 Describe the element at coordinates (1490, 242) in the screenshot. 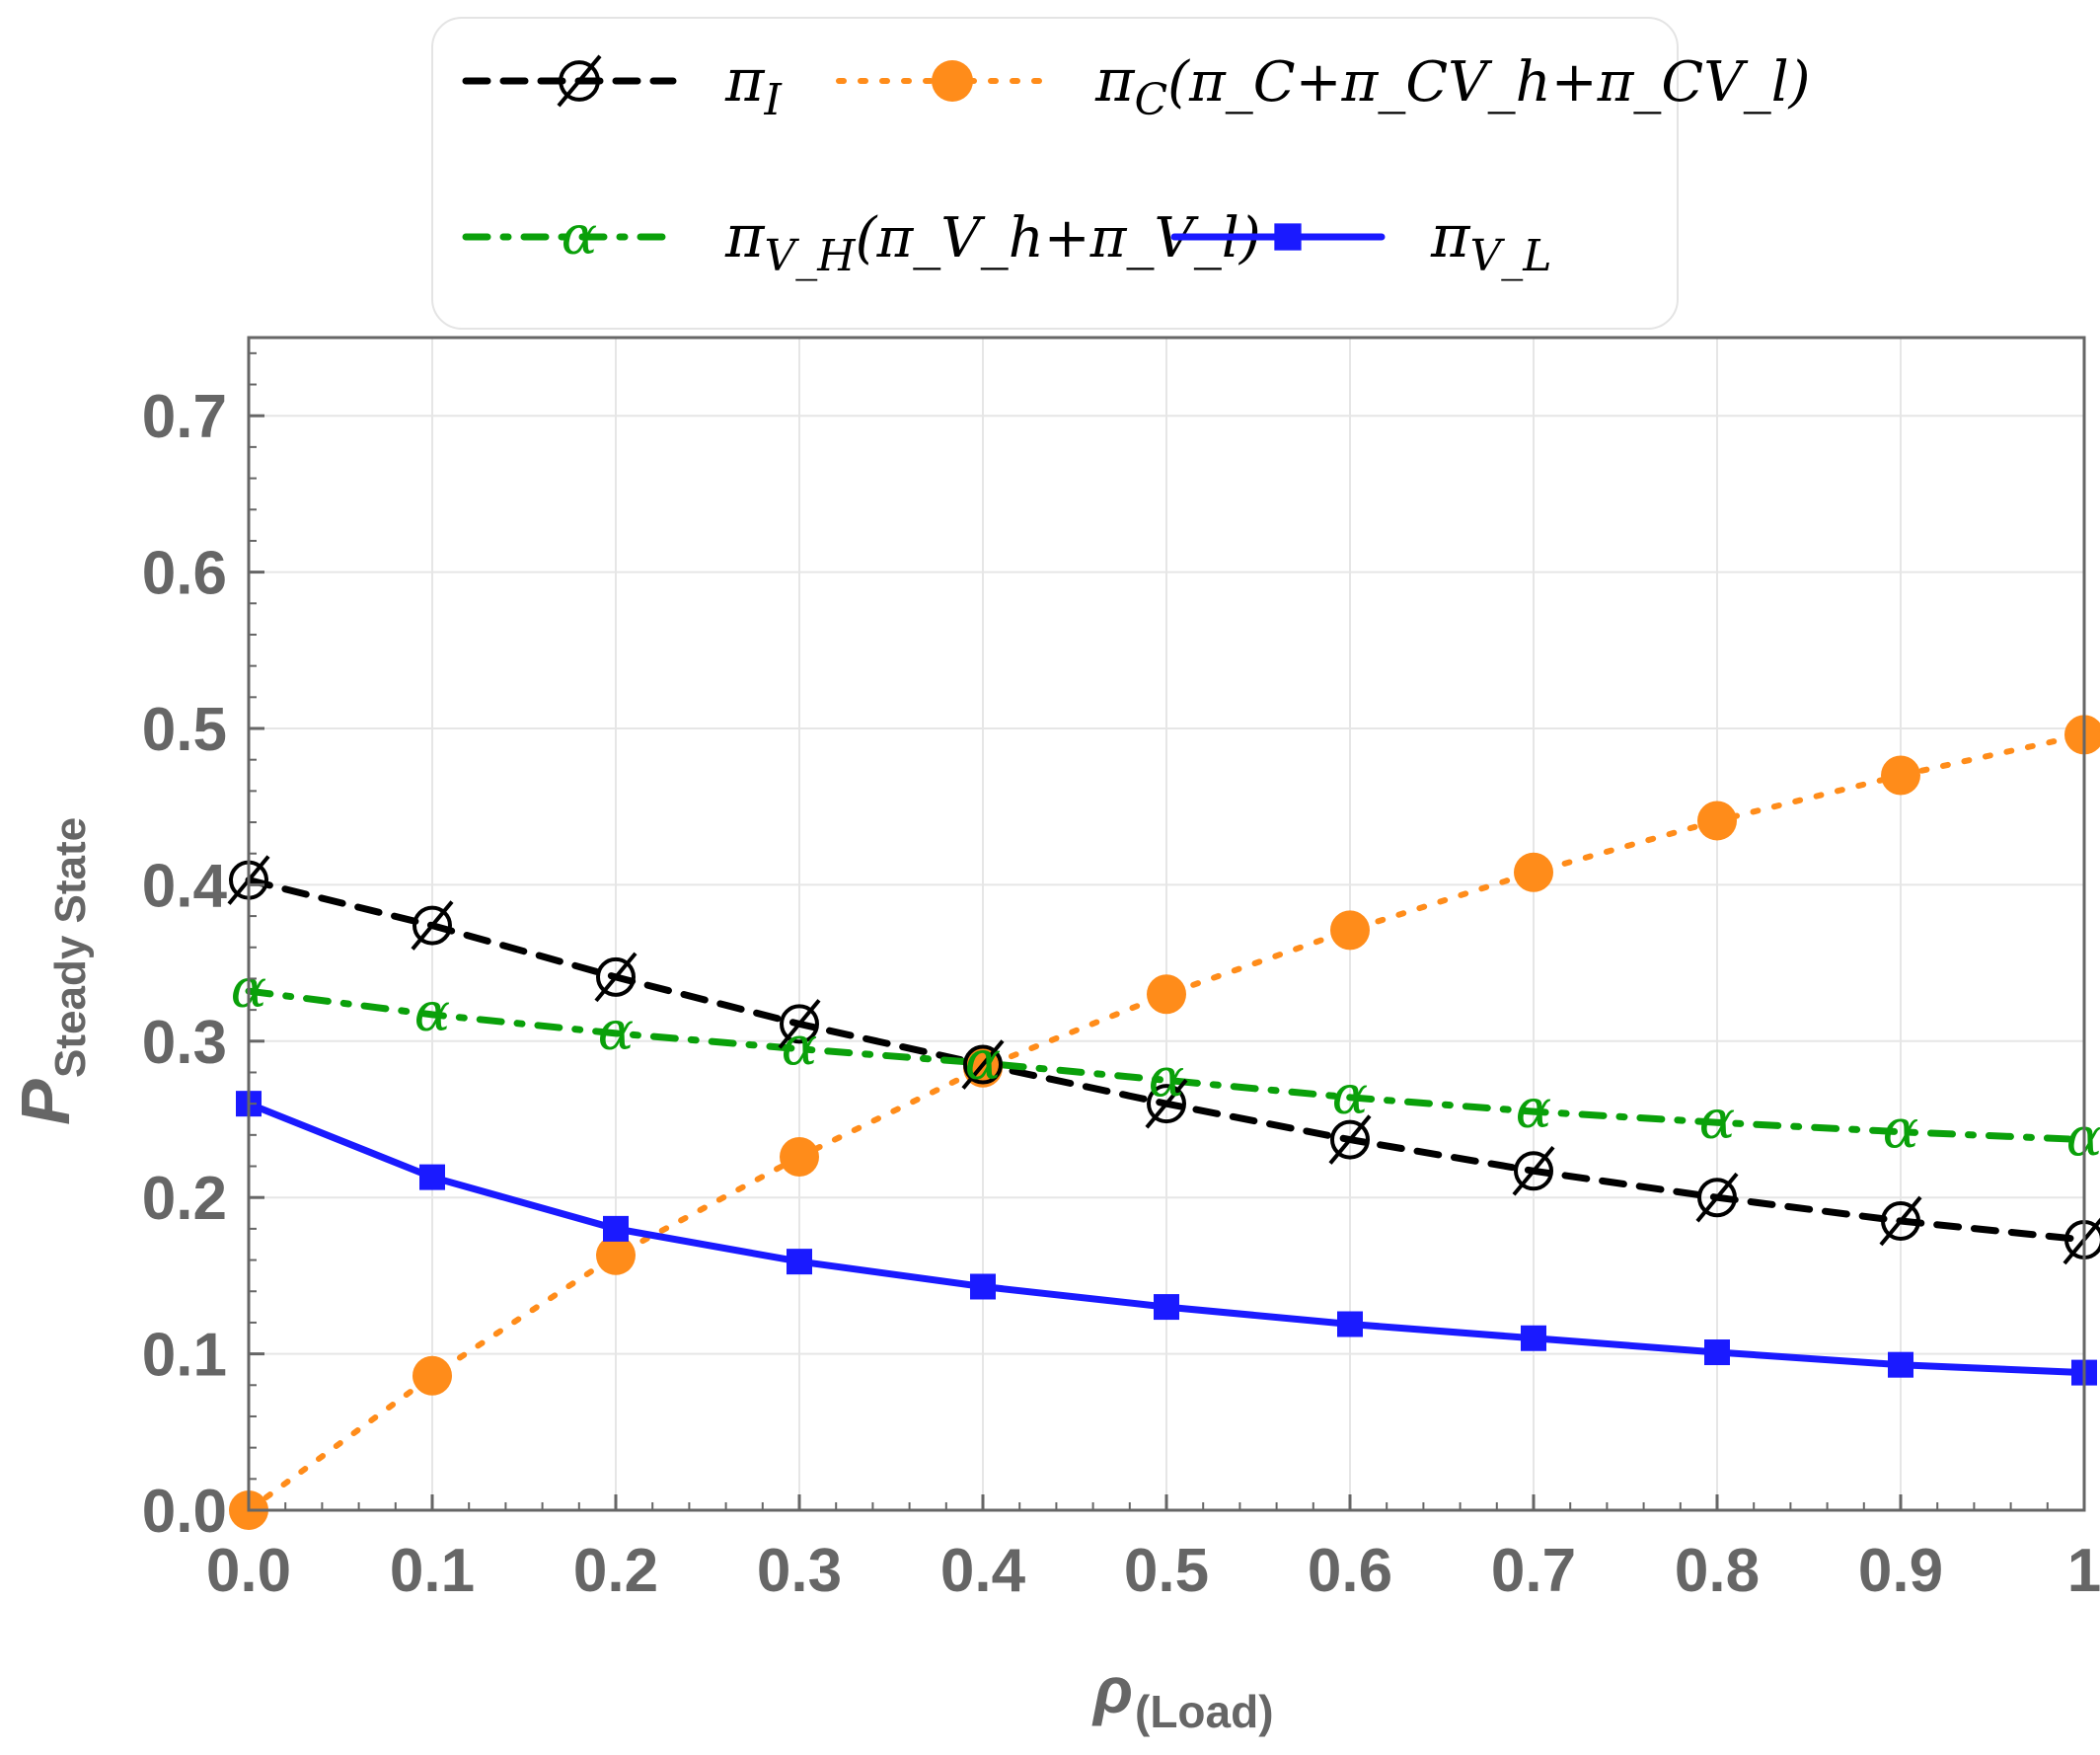

I see `legend-label: πV_L` at that location.